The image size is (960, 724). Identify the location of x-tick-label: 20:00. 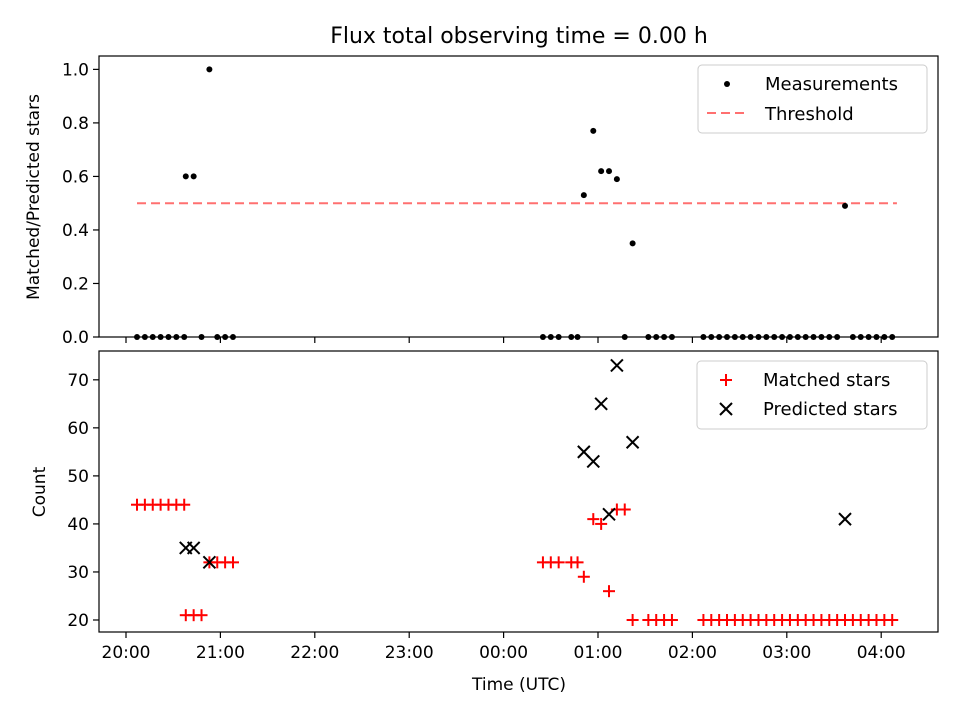
(126, 653).